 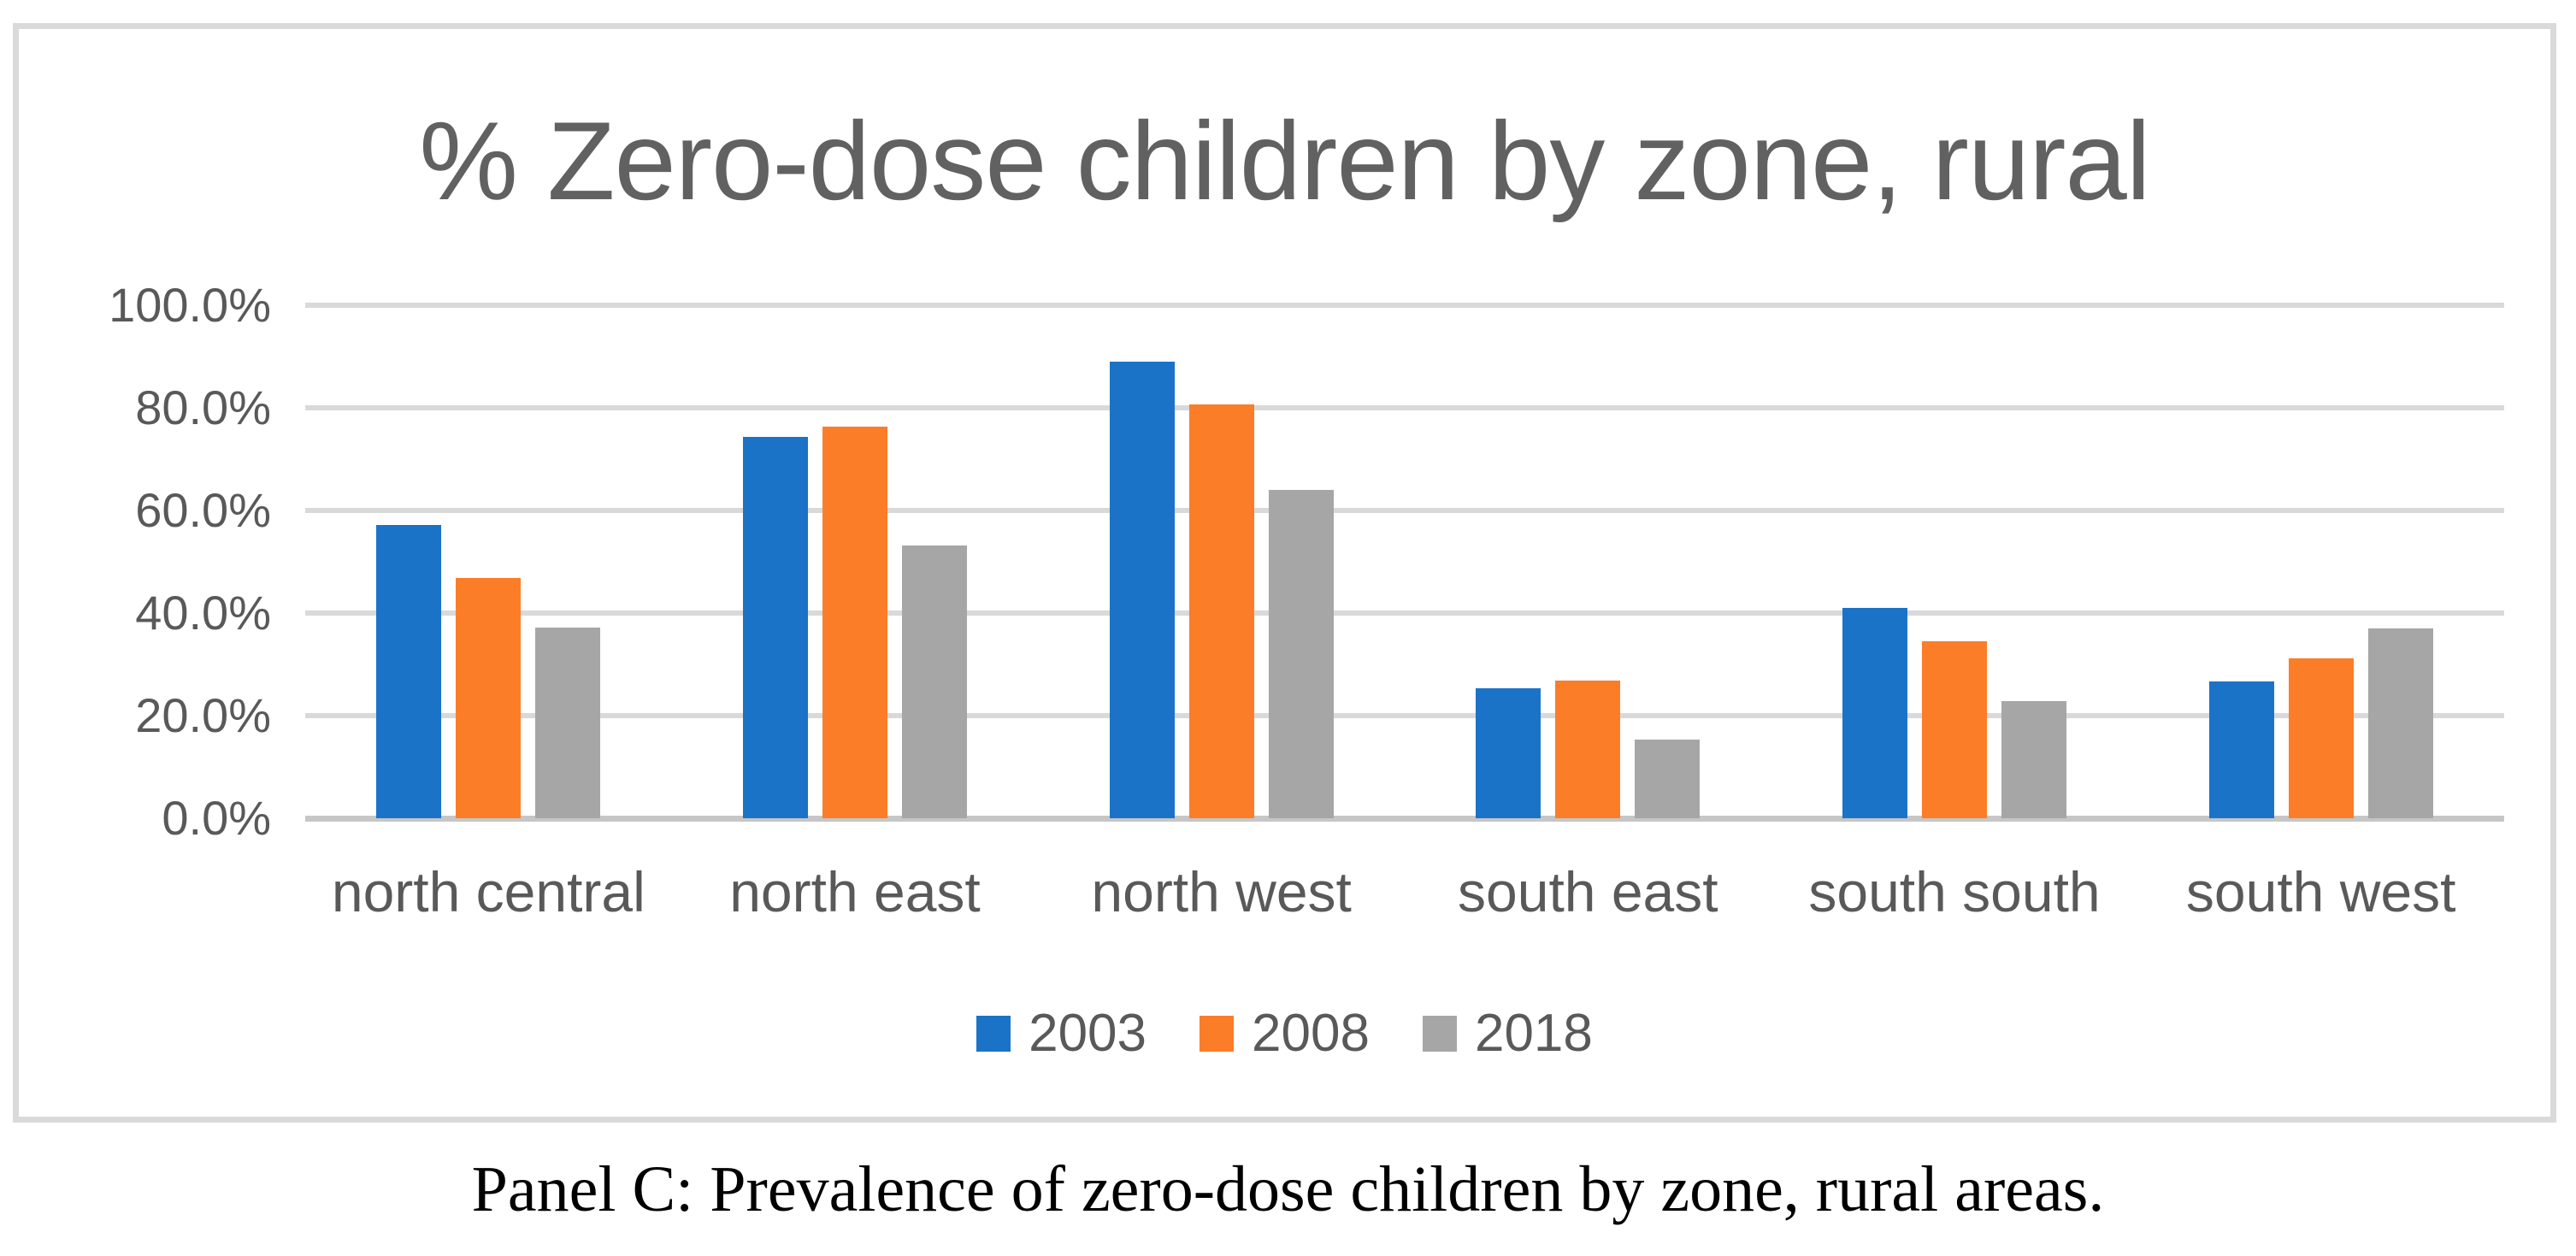 I want to click on legend-label: 2008, so click(x=1311, y=1033).